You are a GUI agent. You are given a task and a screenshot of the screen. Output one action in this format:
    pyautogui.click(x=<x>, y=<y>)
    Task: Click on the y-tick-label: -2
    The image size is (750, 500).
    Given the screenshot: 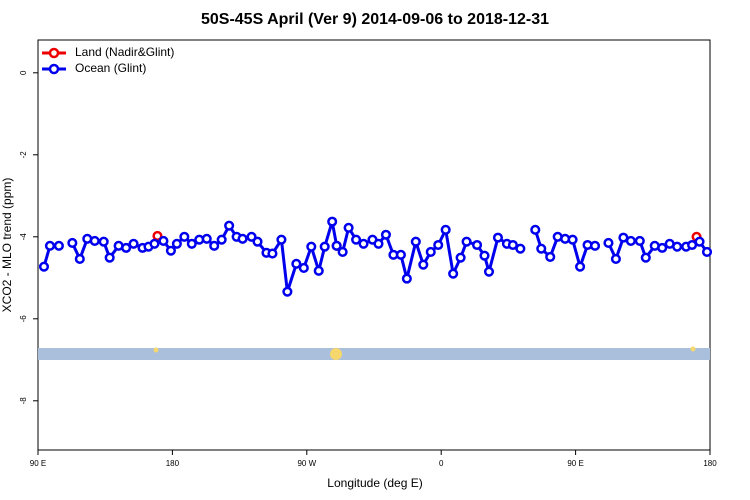 What is the action you would take?
    pyautogui.click(x=23, y=155)
    